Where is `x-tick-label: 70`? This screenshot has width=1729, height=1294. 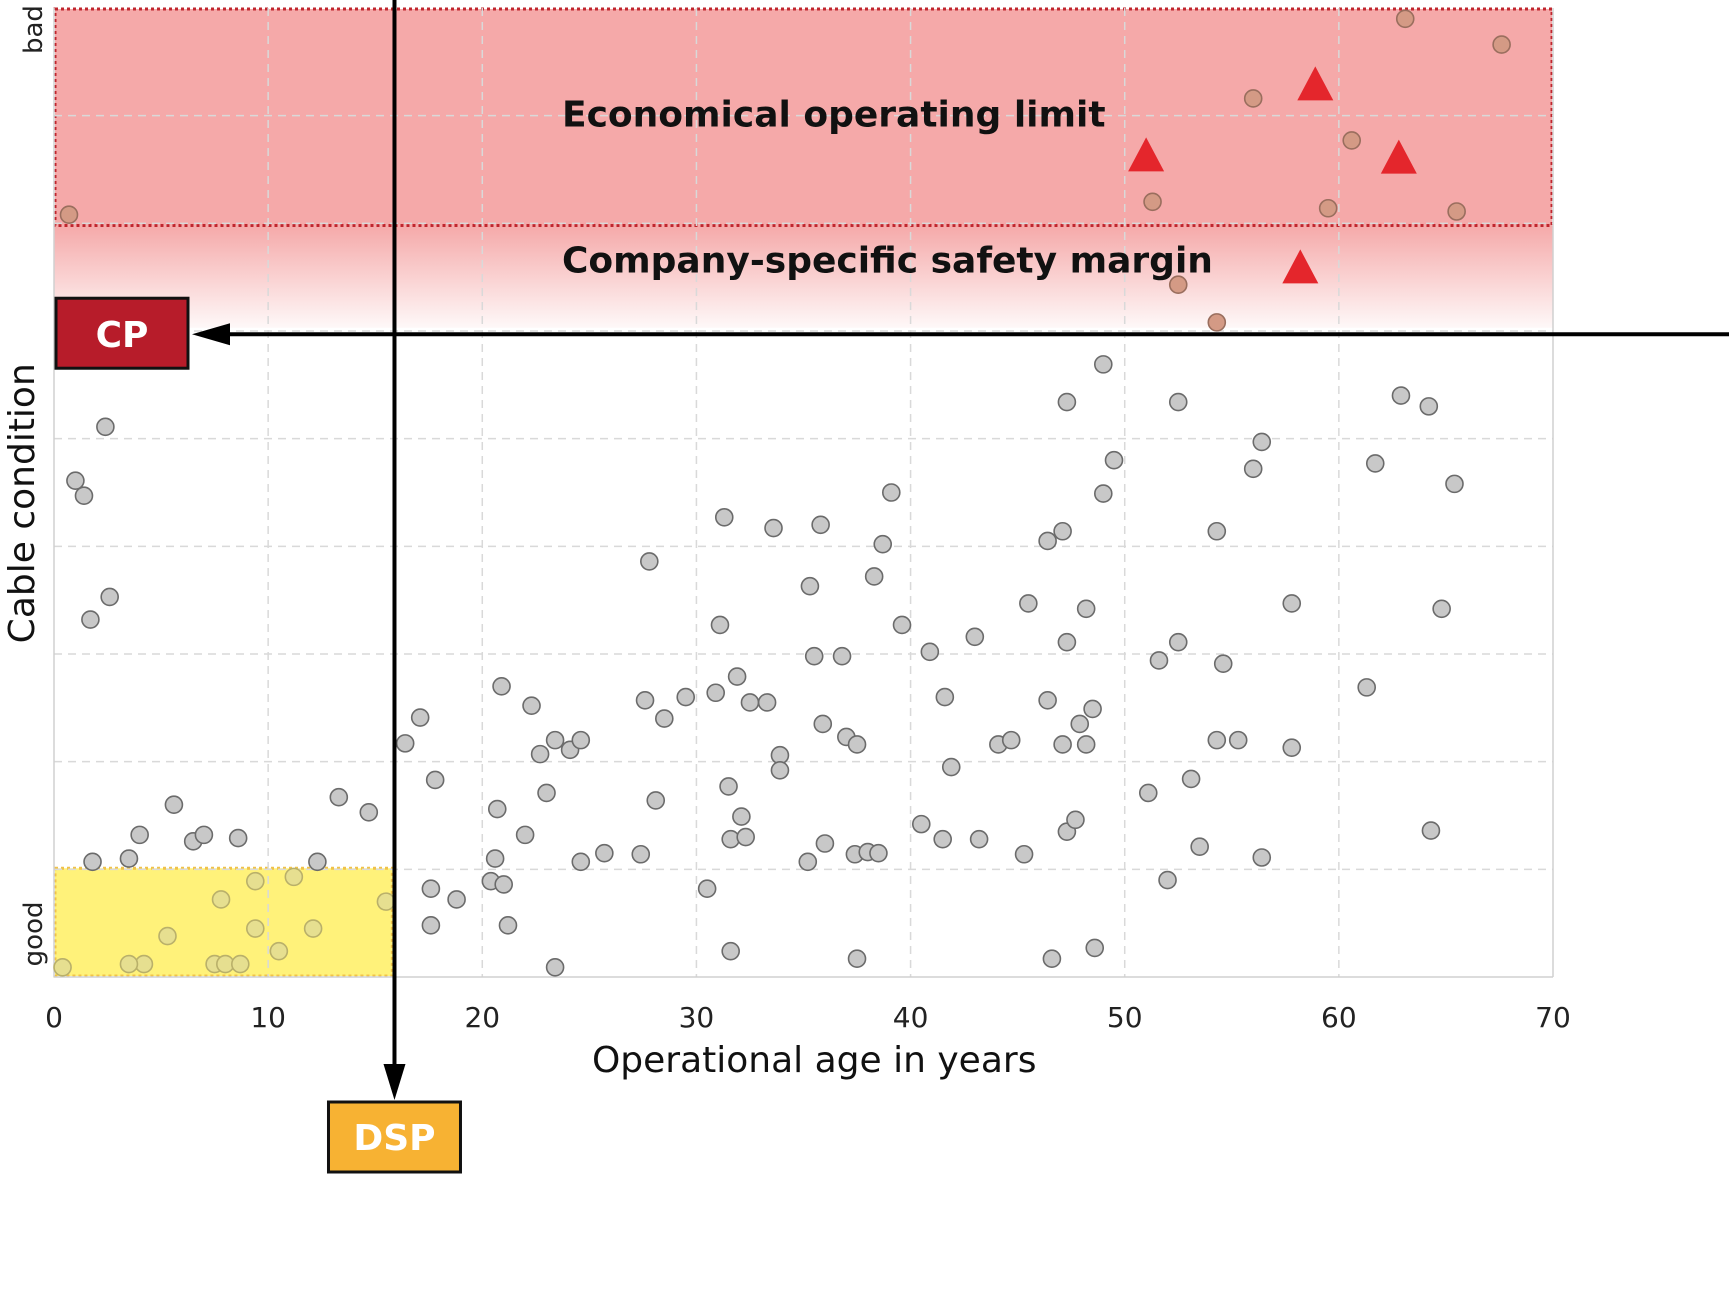
x-tick-label: 70 is located at coordinates (1553, 1017).